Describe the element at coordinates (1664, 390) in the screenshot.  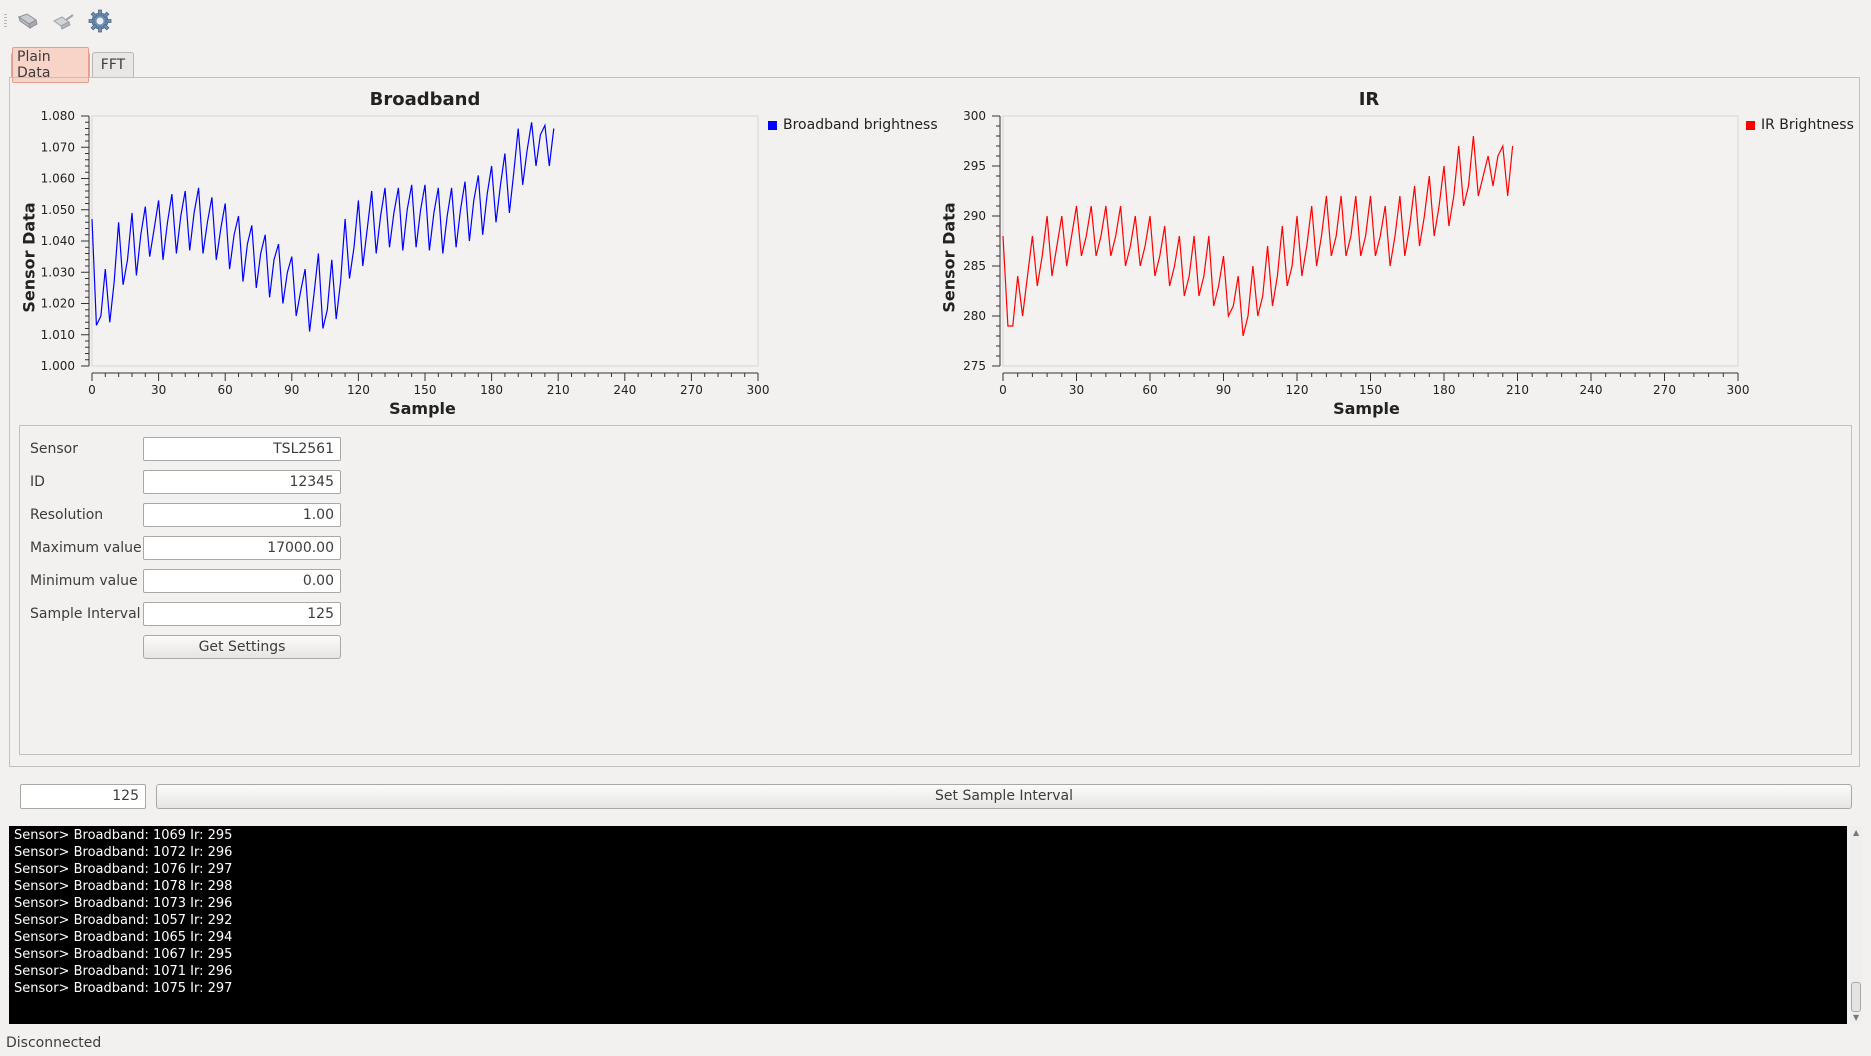
I see `ir-x-tick-label: 270` at that location.